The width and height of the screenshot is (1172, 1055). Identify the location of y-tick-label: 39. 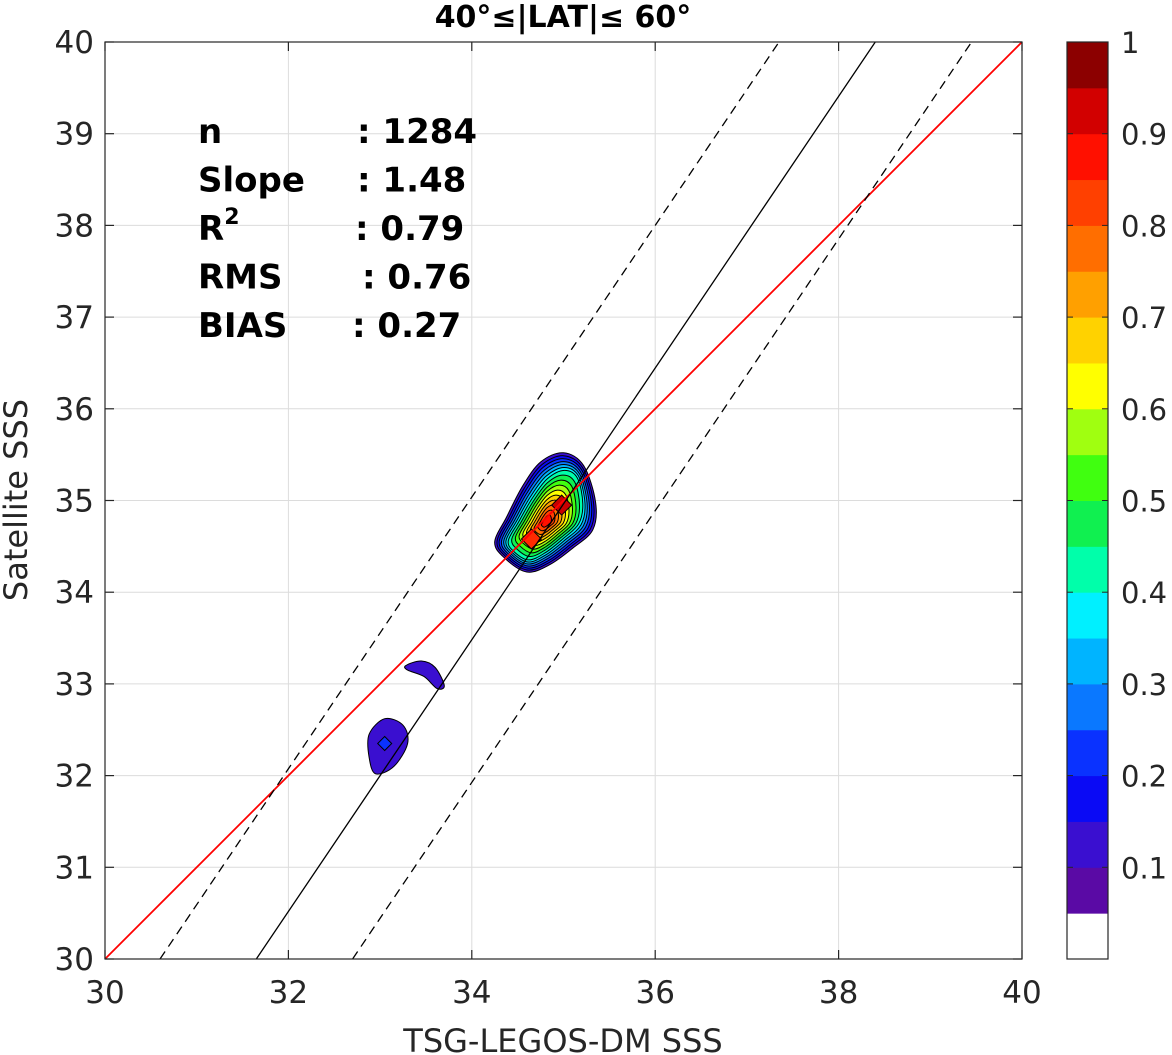
(74, 135).